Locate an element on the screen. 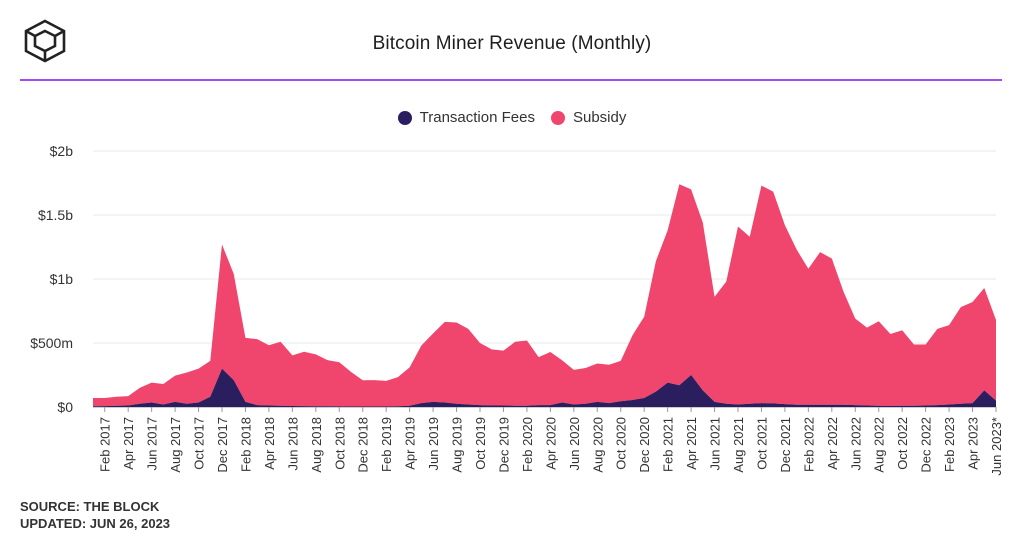  x-tick-label: Jun 2022 is located at coordinates (855, 444).